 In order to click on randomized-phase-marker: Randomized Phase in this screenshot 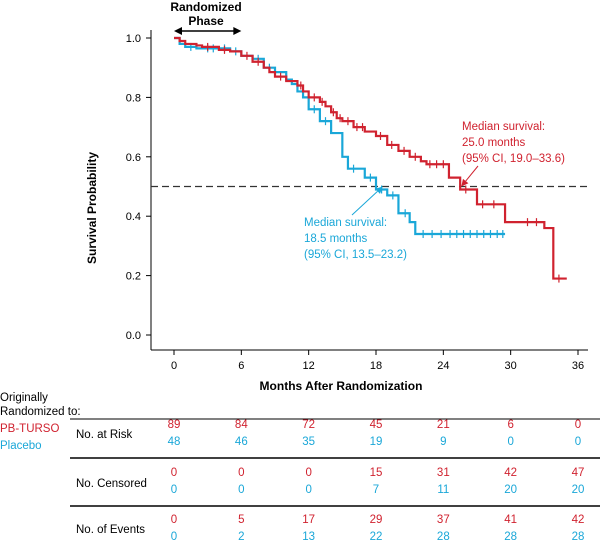, I will do `click(206, 17)`.